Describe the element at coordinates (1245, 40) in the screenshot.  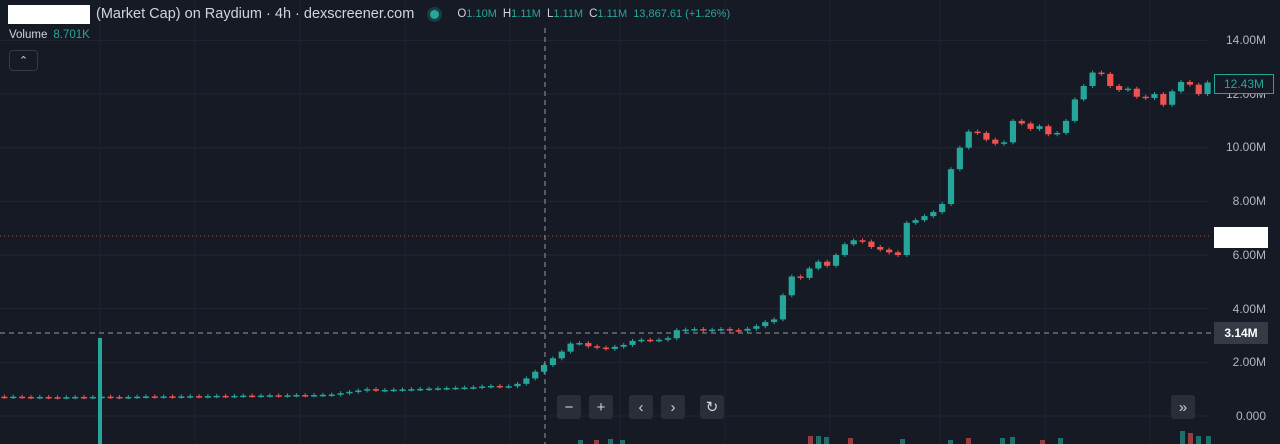
I see `y-tick: 14.00M` at that location.